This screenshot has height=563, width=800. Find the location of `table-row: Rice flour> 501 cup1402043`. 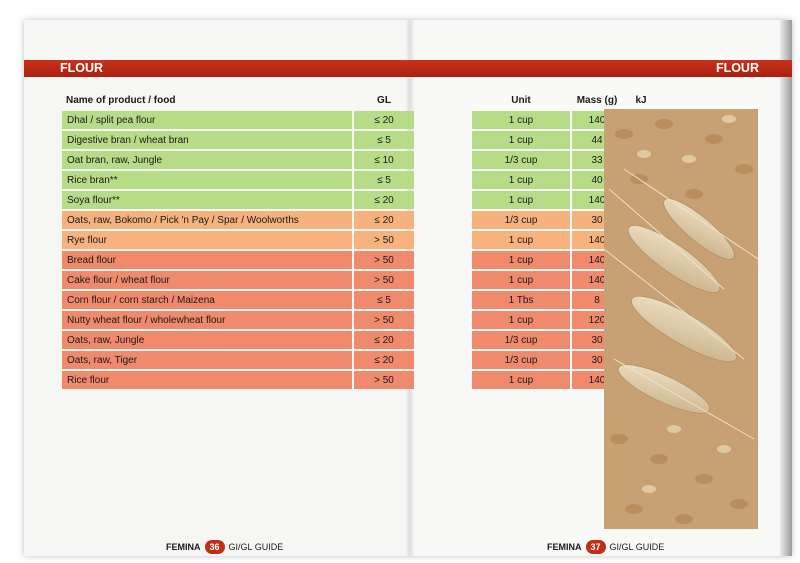

table-row: Rice flour> 501 cup1402043 is located at coordinates (360, 380).